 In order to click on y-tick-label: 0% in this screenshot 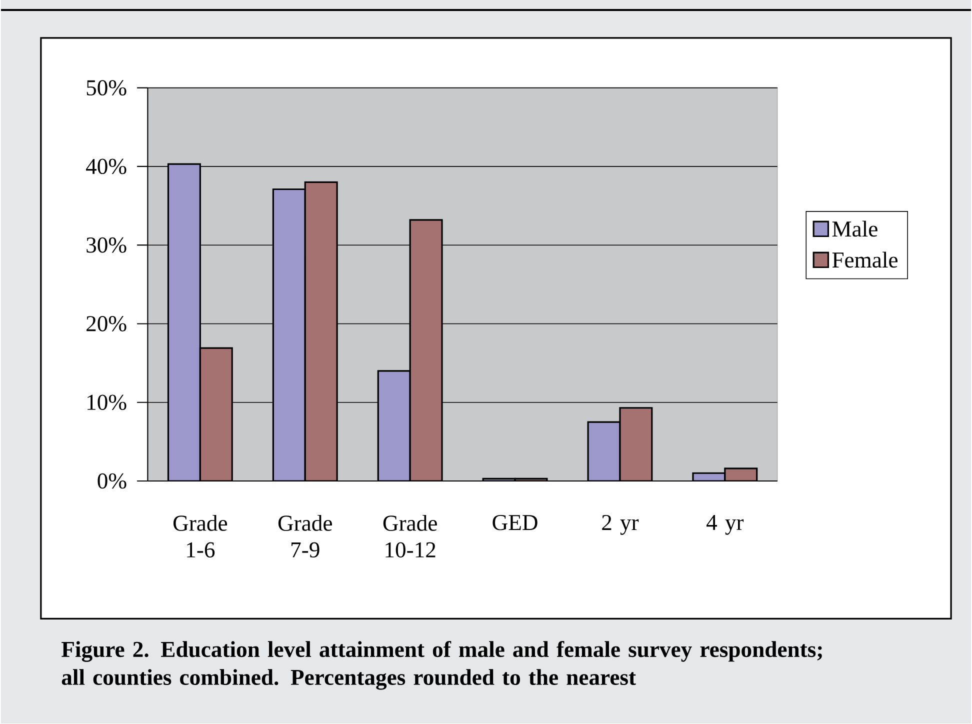, I will do `click(112, 481)`.